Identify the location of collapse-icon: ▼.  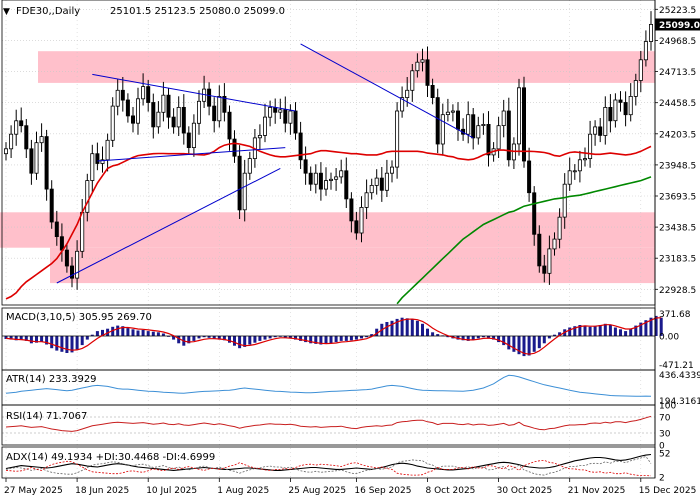
(6, 12).